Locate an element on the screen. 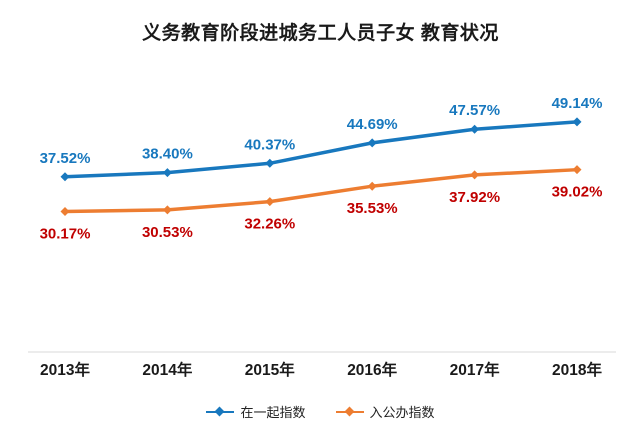 The image size is (641, 439). x-axis-label: 2013年 is located at coordinates (65, 370).